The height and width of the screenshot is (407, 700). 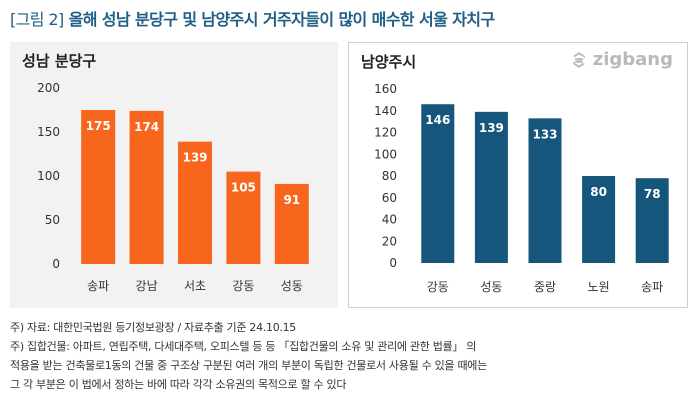 I want to click on y-tick-label-bundang-4: 200, so click(x=48, y=88).